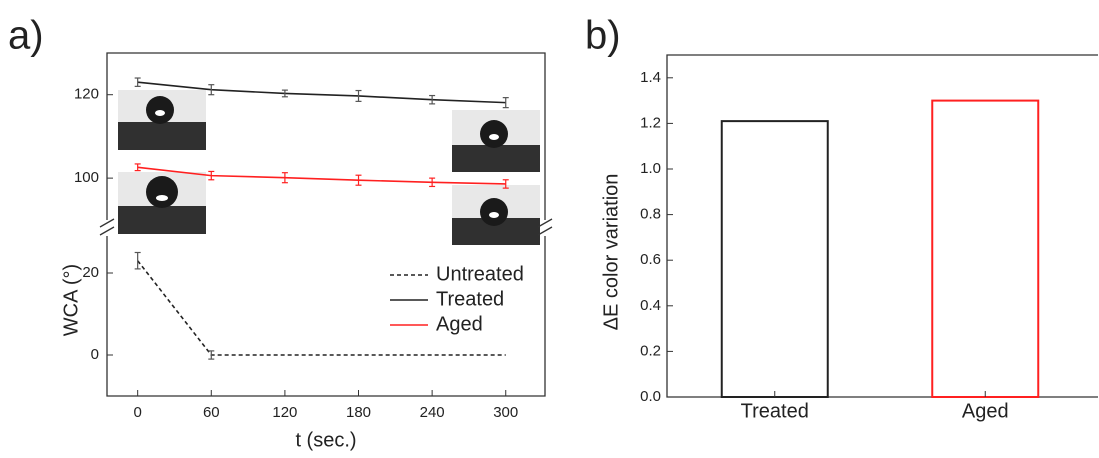 The height and width of the screenshot is (458, 1099). What do you see at coordinates (650, 122) in the screenshot?
I see `y-tick-label: 1.2` at bounding box center [650, 122].